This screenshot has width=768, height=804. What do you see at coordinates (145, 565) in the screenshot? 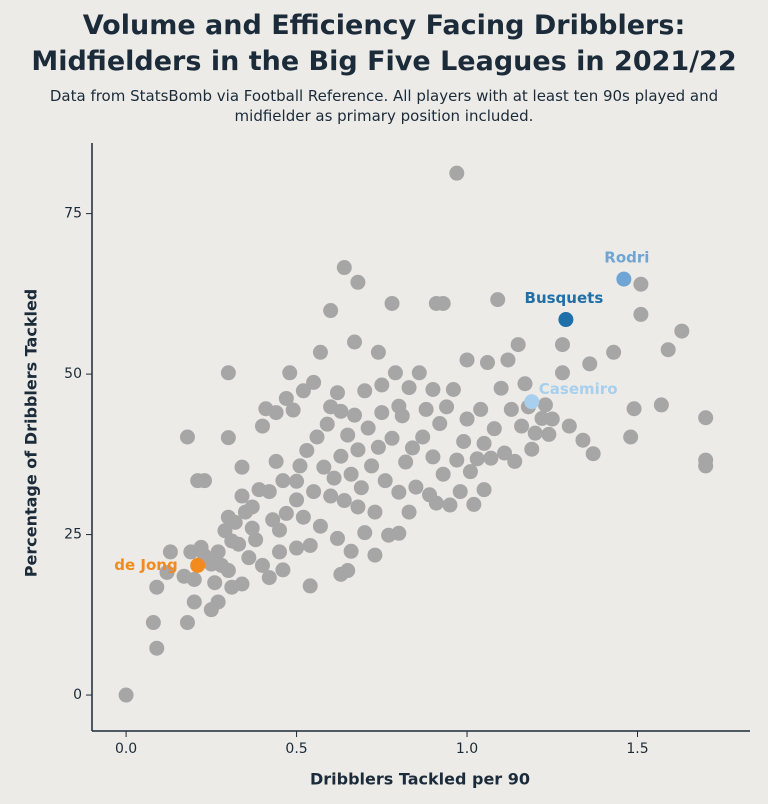
I see `point-label: de Jong` at bounding box center [145, 565].